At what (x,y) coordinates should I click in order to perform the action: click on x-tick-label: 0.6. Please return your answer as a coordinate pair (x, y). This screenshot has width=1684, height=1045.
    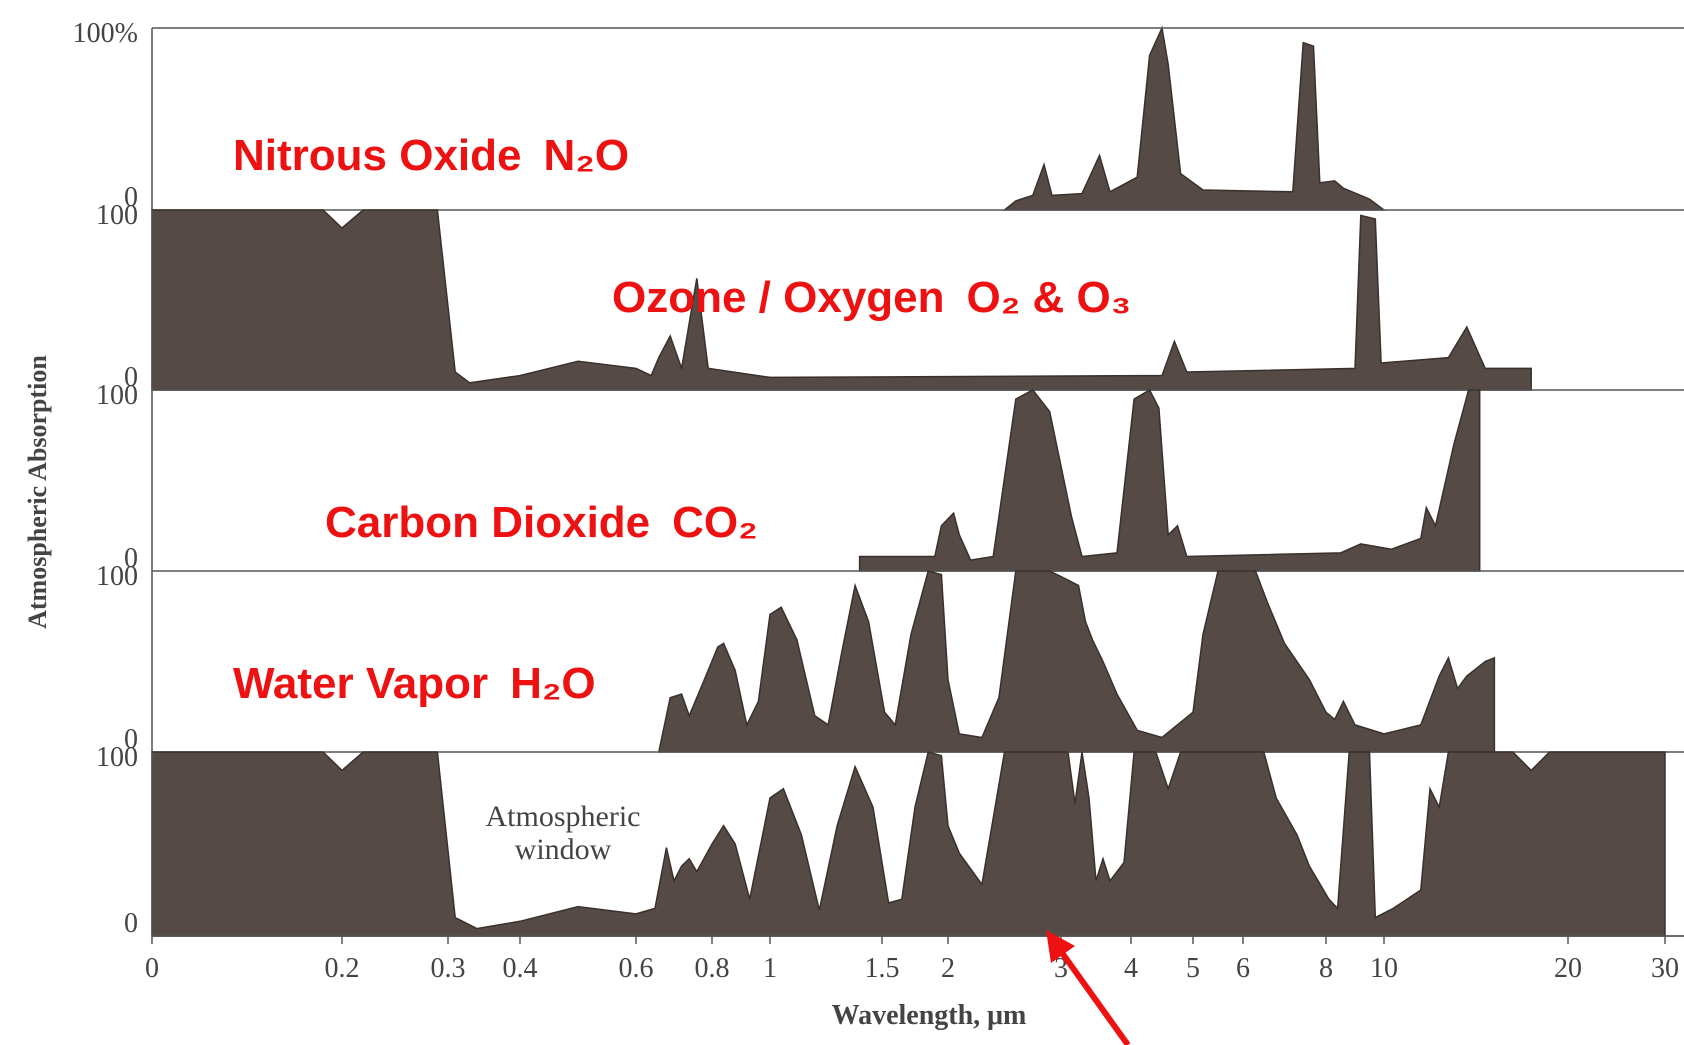
    Looking at the image, I should click on (636, 968).